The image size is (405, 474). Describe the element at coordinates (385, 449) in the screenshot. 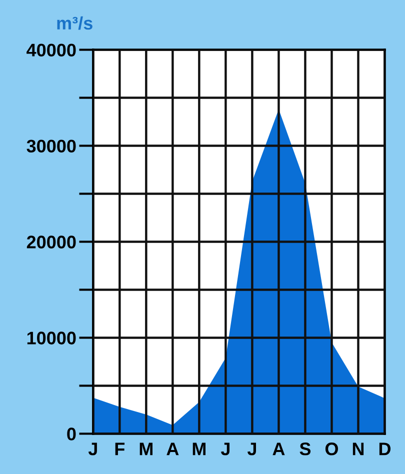

I see `x-tick-label: D` at that location.